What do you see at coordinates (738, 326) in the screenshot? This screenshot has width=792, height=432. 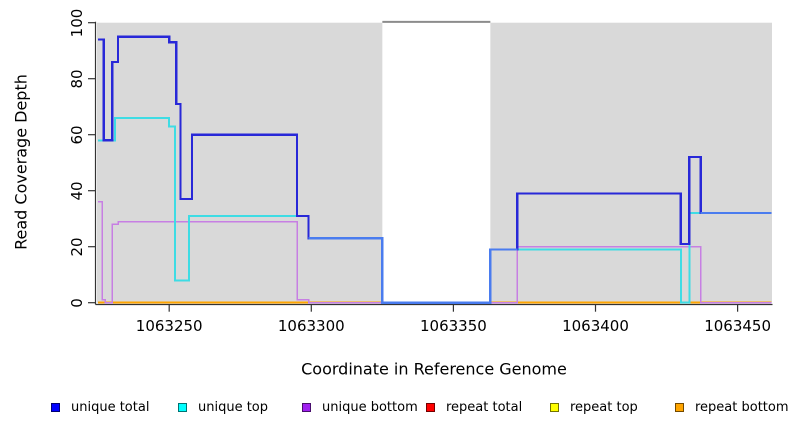 I see `x-tick-label: 1063450` at bounding box center [738, 326].